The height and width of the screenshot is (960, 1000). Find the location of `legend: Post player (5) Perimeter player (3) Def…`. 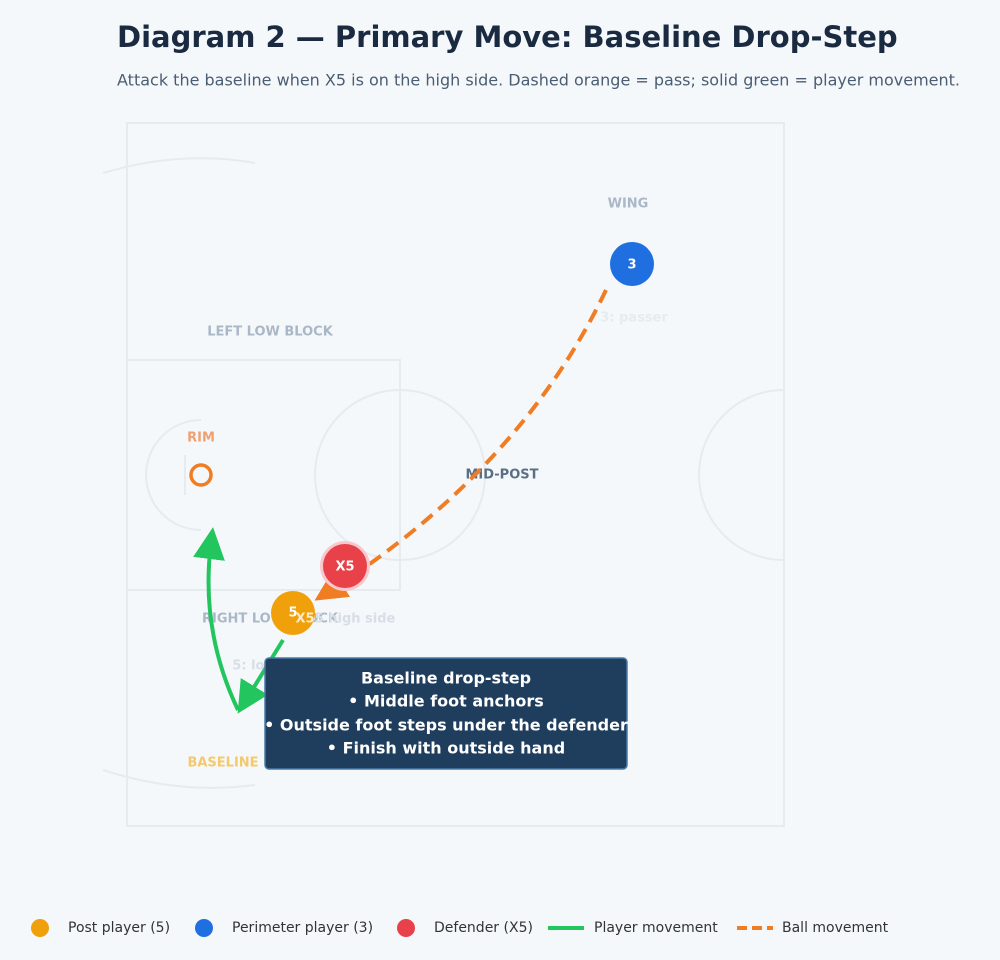

legend: Post player (5) Perimeter player (3) Def… is located at coordinates (460, 928).